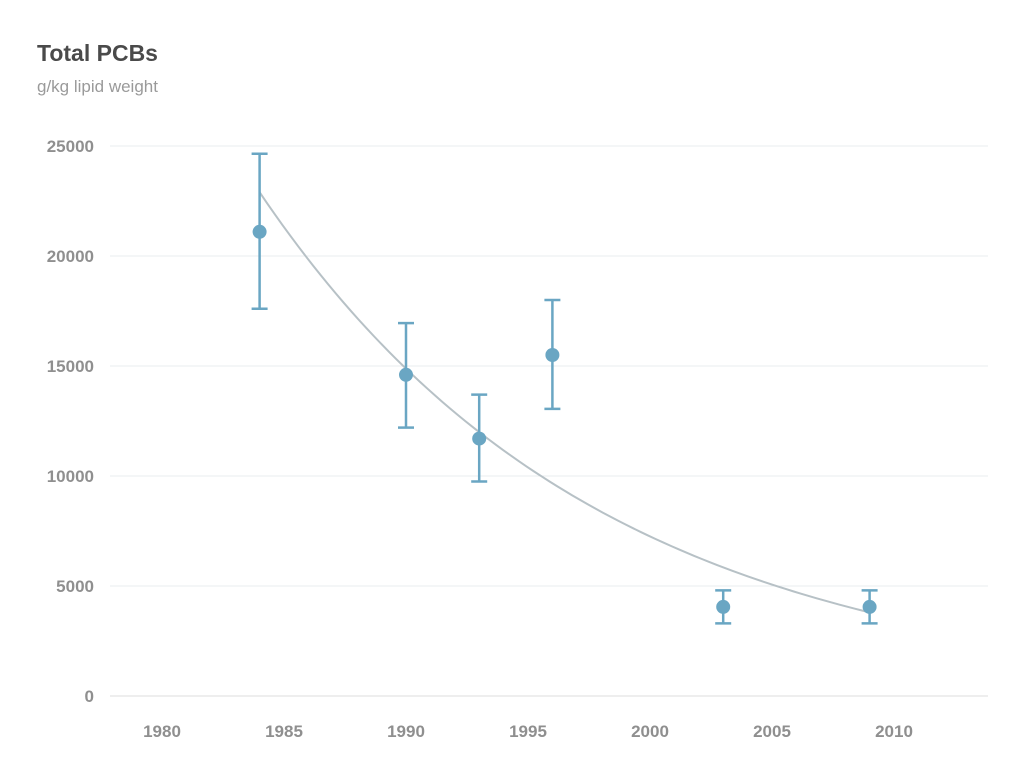  I want to click on y-tick-label: 25000, so click(70, 146).